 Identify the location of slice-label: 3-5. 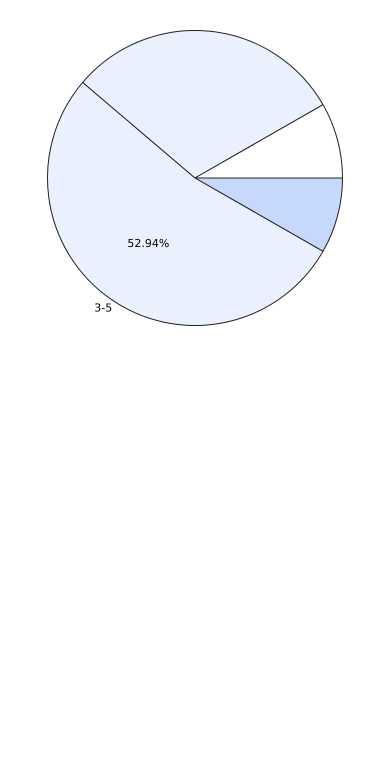
(103, 307).